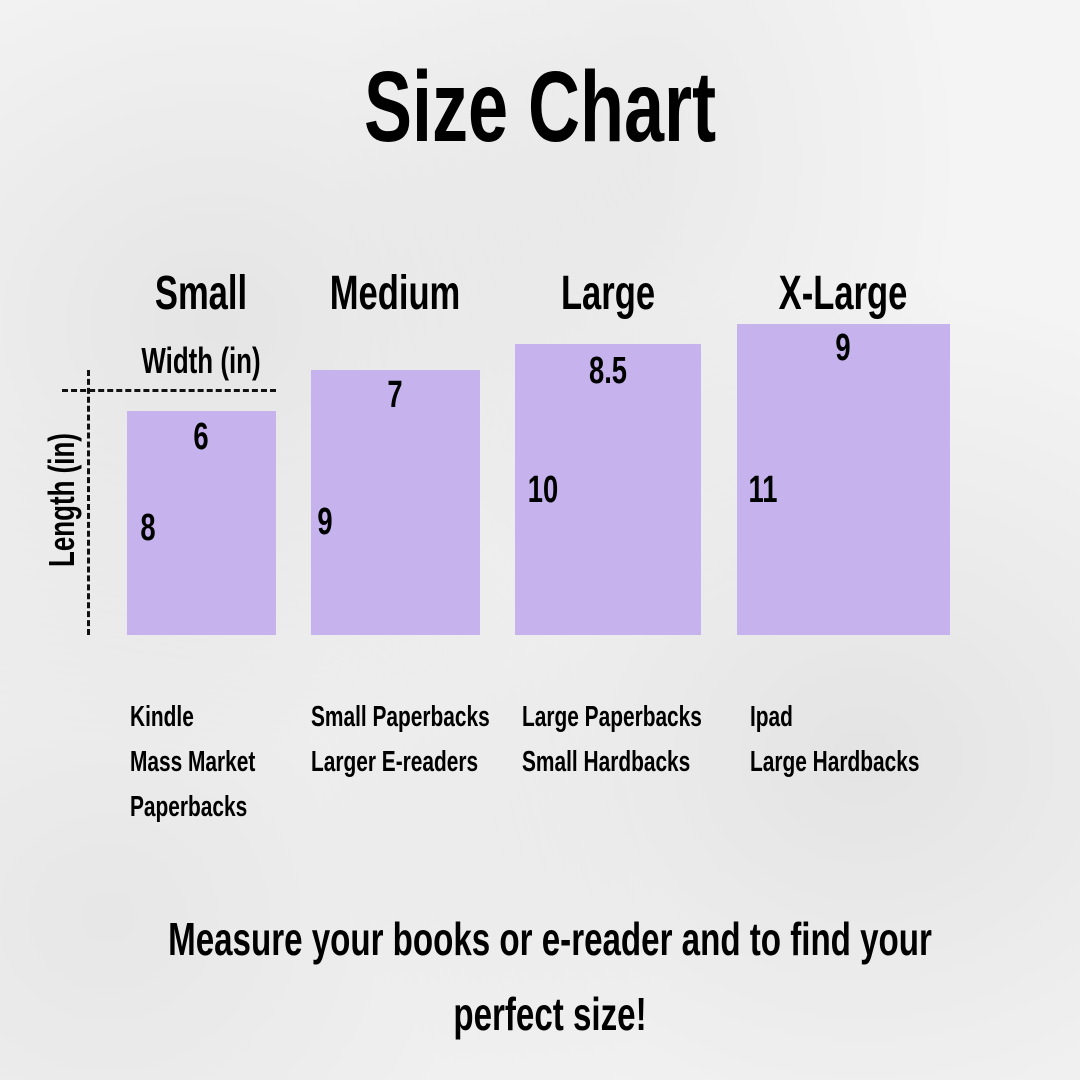 The height and width of the screenshot is (1080, 1080). Describe the element at coordinates (395, 502) in the screenshot. I see `size-box-medium` at that location.